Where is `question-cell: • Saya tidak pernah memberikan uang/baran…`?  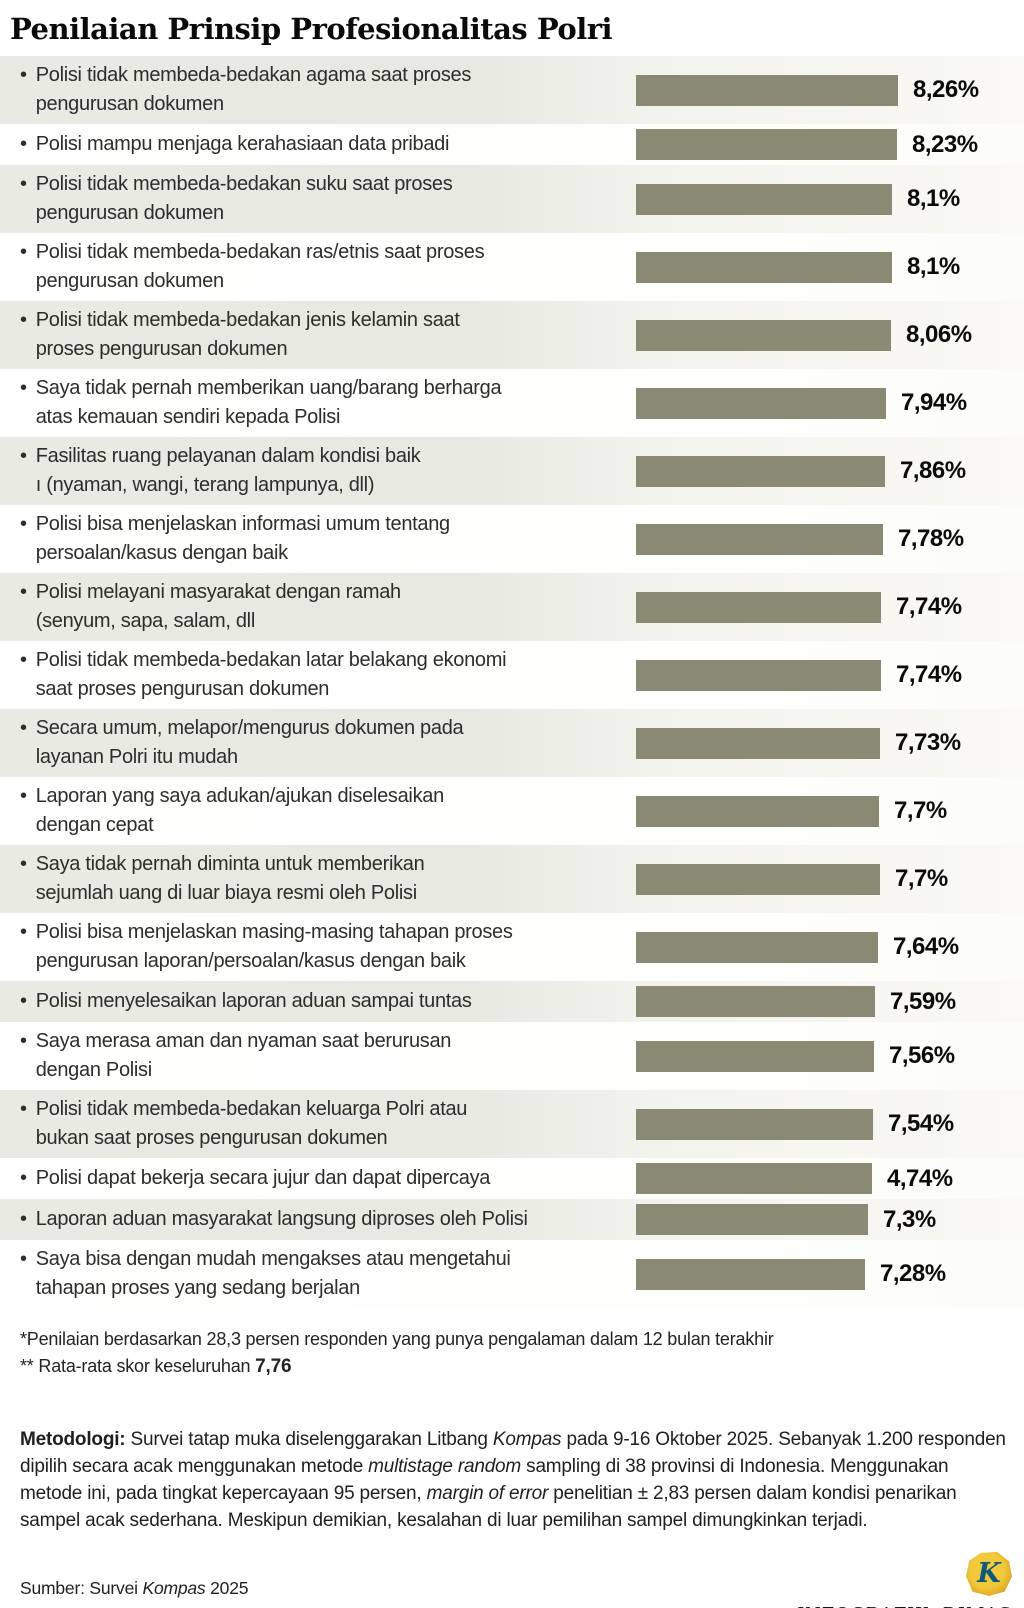 question-cell: • Saya tidak pernah memberikan uang/baran… is located at coordinates (318, 403).